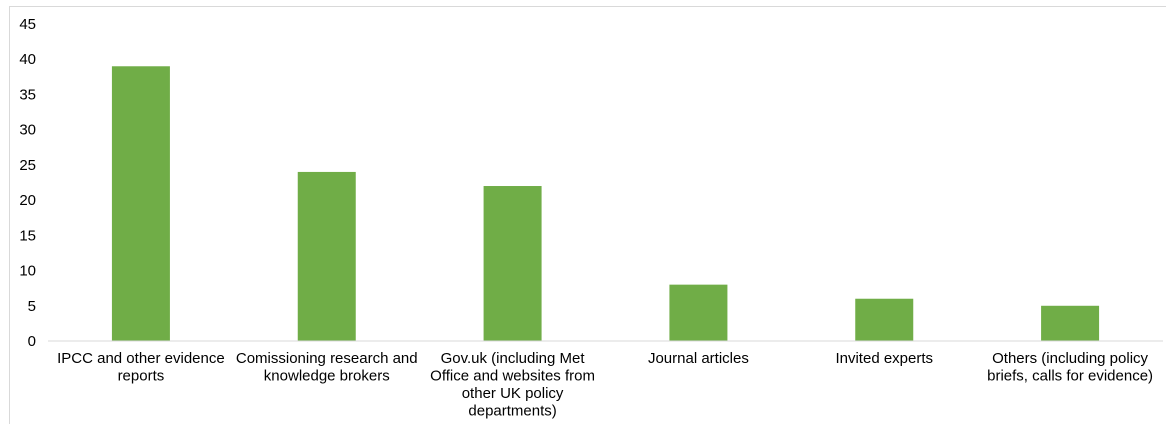  What do you see at coordinates (32, 306) in the screenshot?
I see `y-tick-label: 5` at bounding box center [32, 306].